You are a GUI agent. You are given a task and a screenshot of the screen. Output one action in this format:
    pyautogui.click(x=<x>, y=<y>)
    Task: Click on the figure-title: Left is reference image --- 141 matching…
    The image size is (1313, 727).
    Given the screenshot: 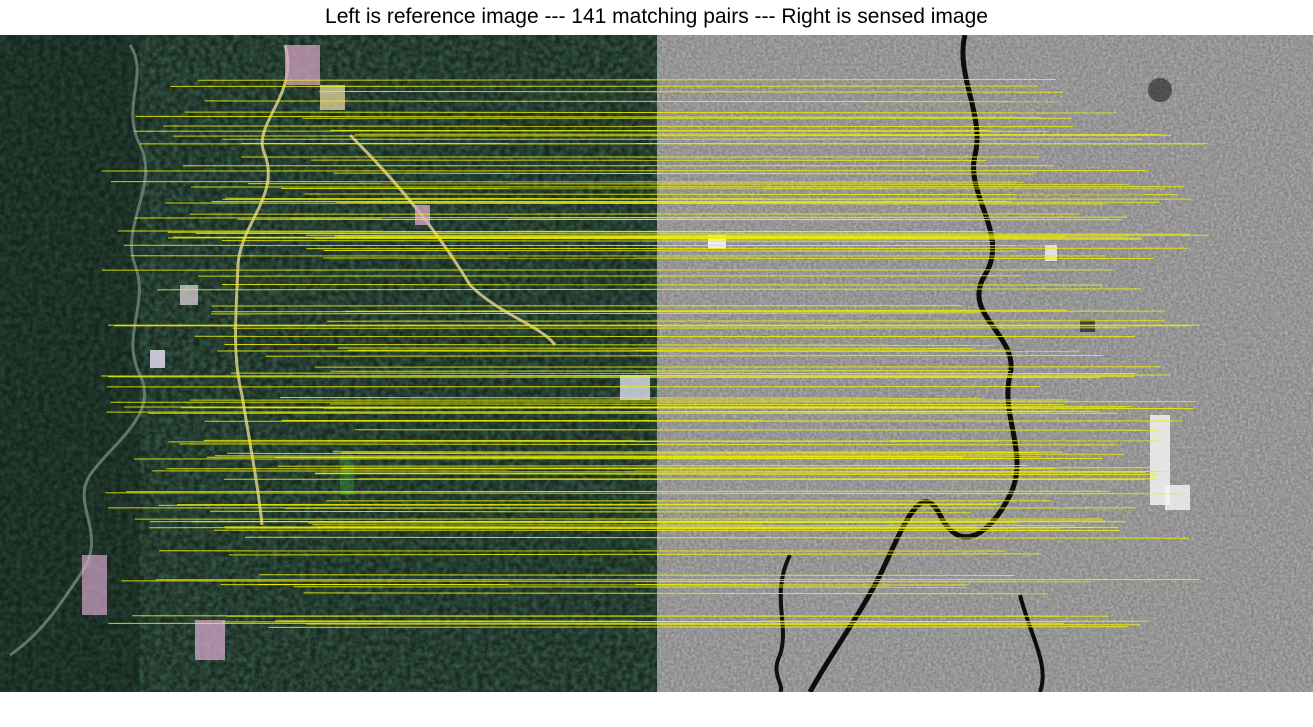 What is the action you would take?
    pyautogui.click(x=656, y=16)
    